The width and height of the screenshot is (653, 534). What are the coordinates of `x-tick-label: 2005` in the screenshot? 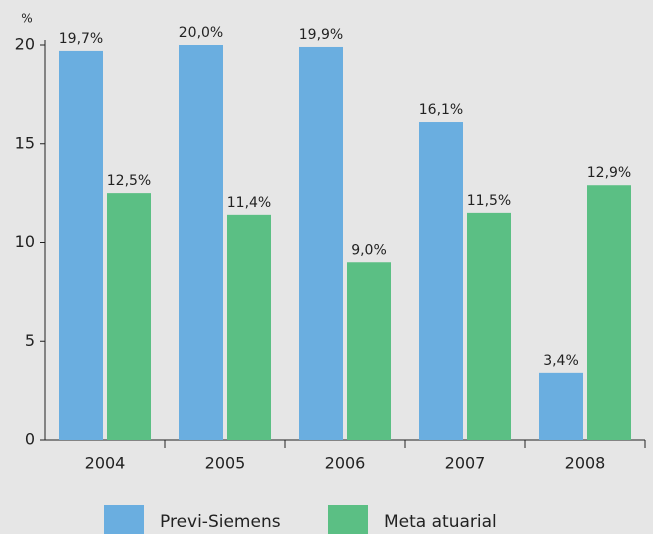 It's located at (225, 463).